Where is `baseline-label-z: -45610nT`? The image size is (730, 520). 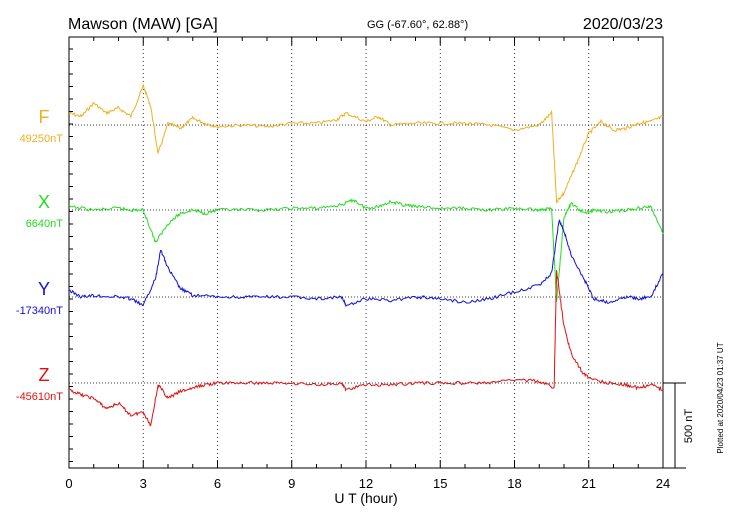
baseline-label-z: -45610nT is located at coordinates (39, 397).